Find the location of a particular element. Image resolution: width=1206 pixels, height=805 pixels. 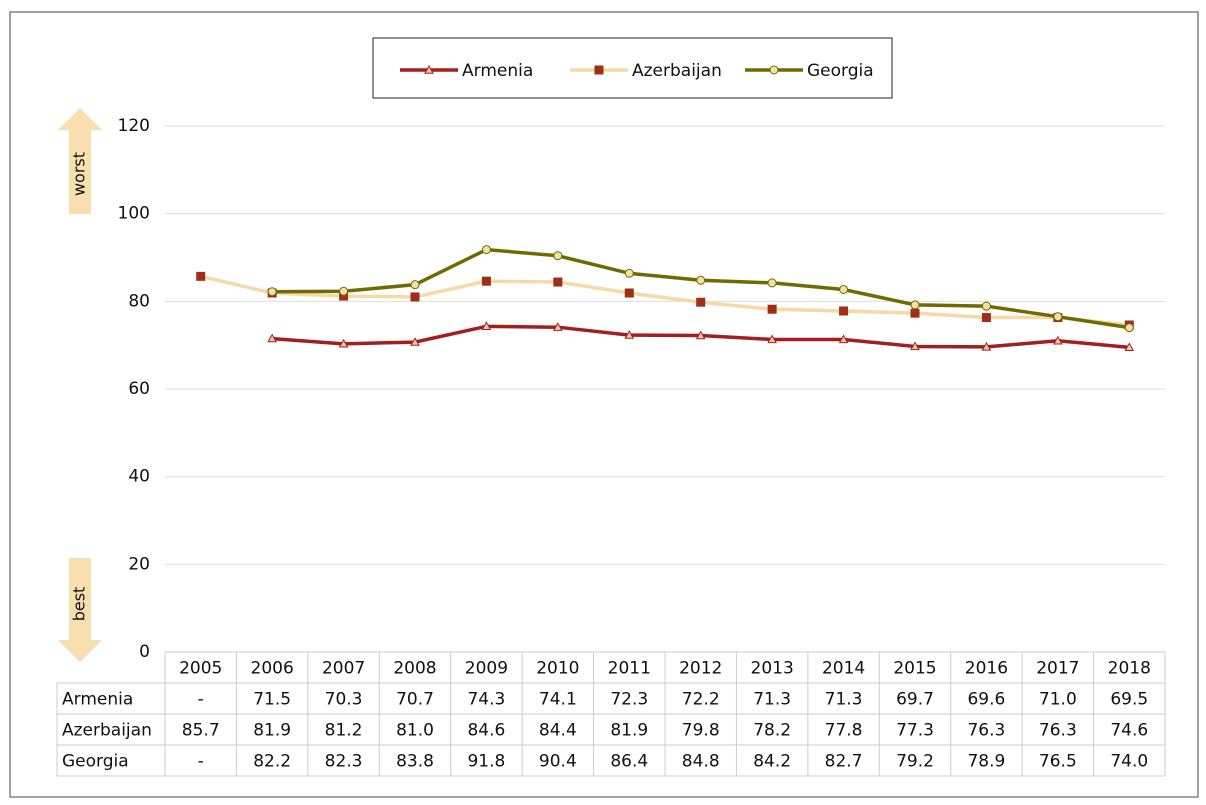

table-header: 2013 is located at coordinates (772, 669).